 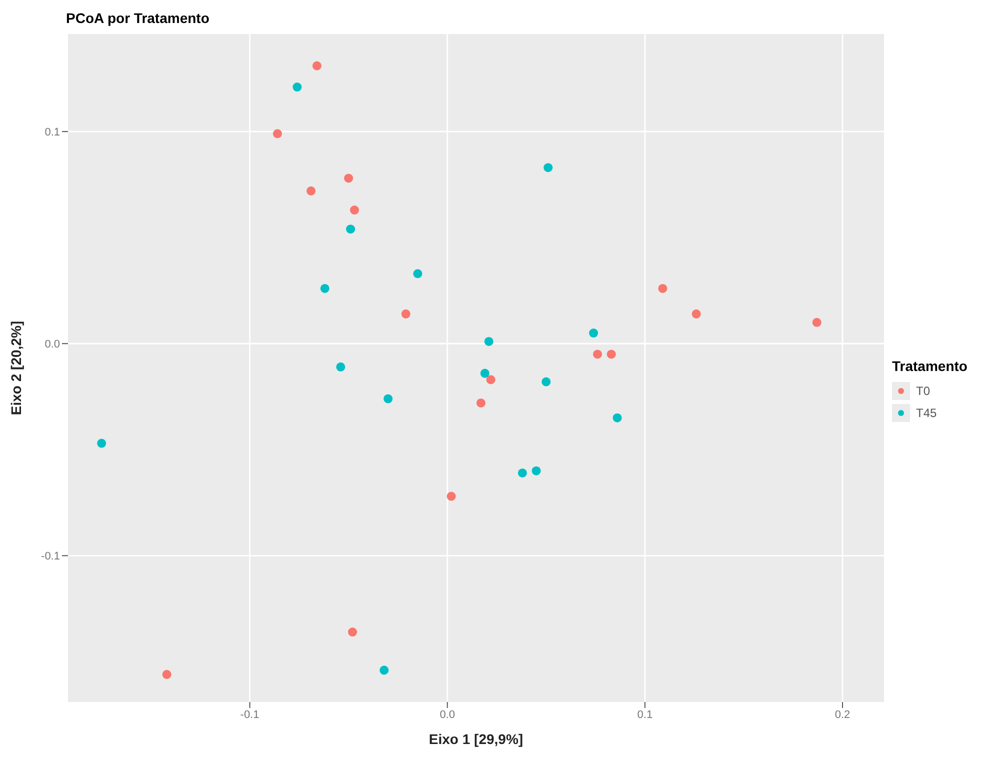 What do you see at coordinates (50, 556) in the screenshot?
I see `y-tick-label: -0.1` at bounding box center [50, 556].